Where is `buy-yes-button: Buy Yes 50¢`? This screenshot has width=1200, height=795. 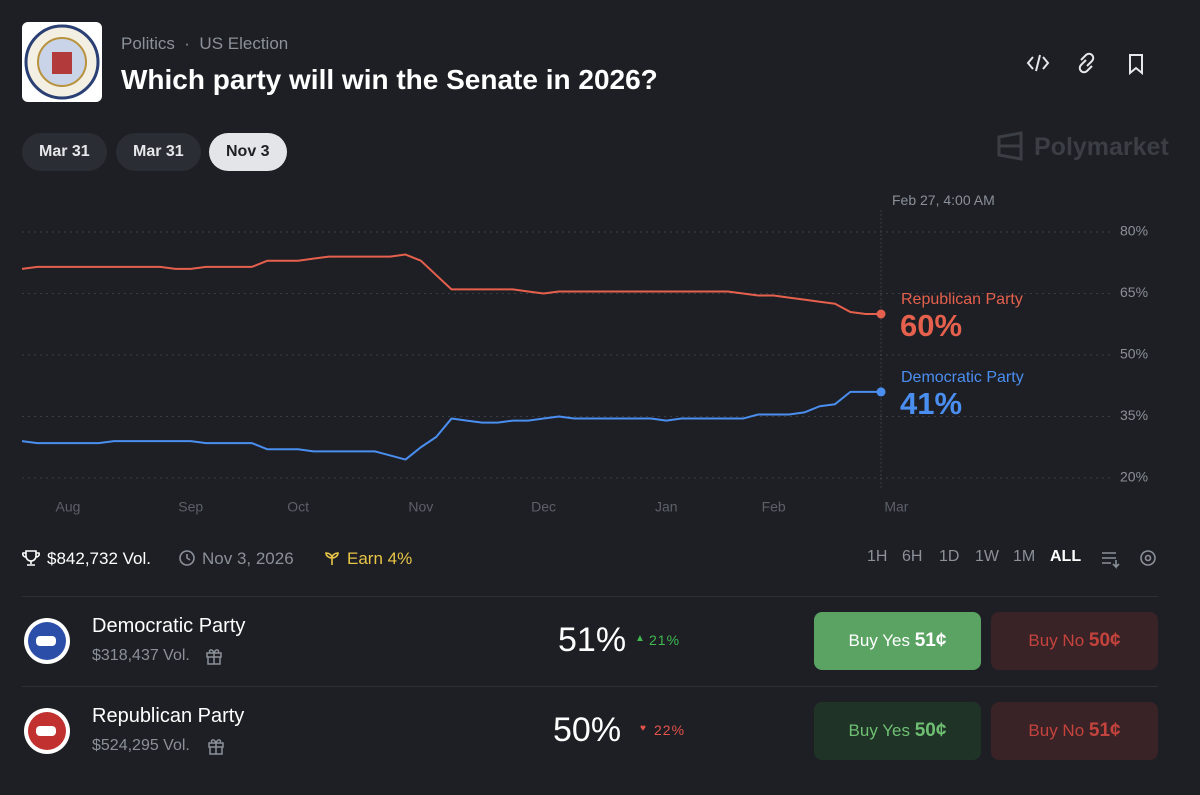 buy-yes-button: Buy Yes 50¢ is located at coordinates (897, 731).